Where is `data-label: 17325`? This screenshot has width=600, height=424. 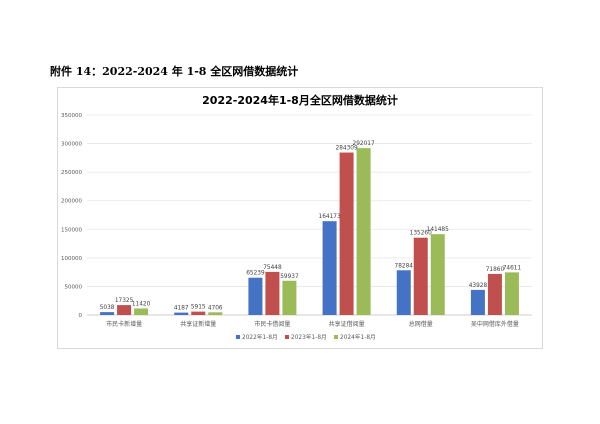 data-label: 17325 is located at coordinates (124, 301).